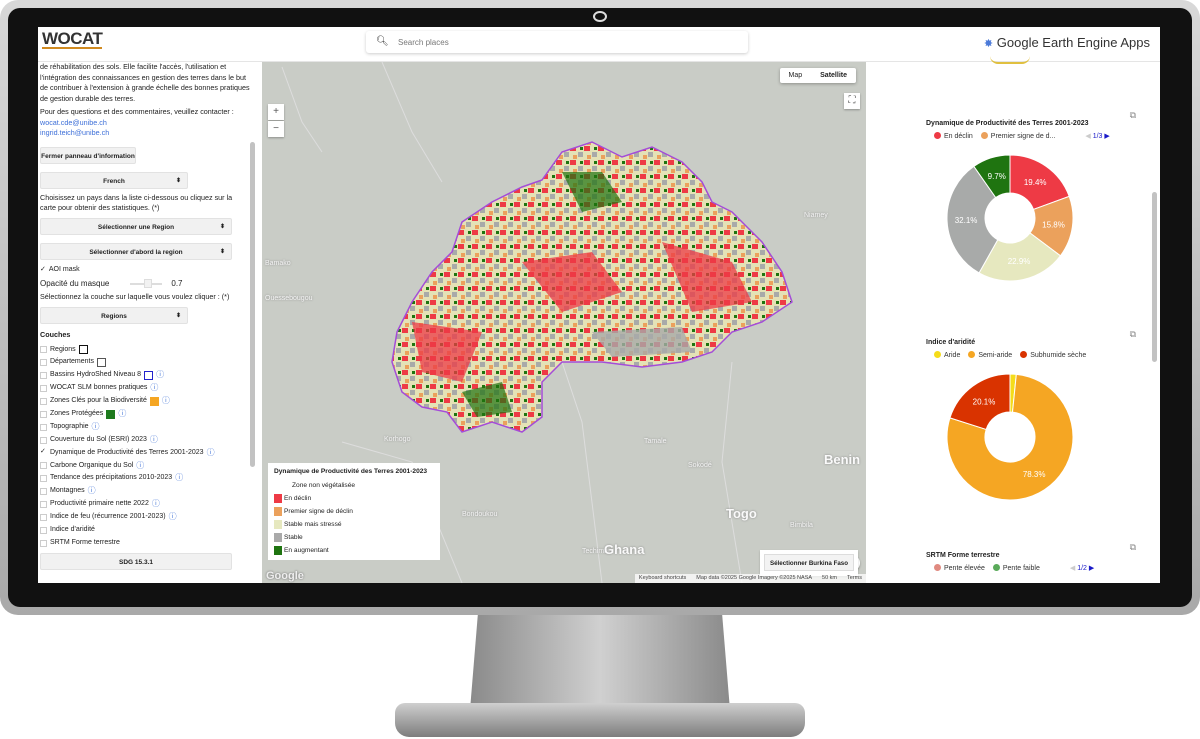  I want to click on search-places-input: 🔍︎ Search places, so click(557, 42).